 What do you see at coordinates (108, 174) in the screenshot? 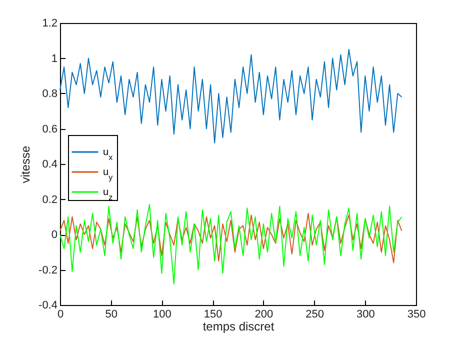
I see `legend-label: u$_{y}$` at bounding box center [108, 174].